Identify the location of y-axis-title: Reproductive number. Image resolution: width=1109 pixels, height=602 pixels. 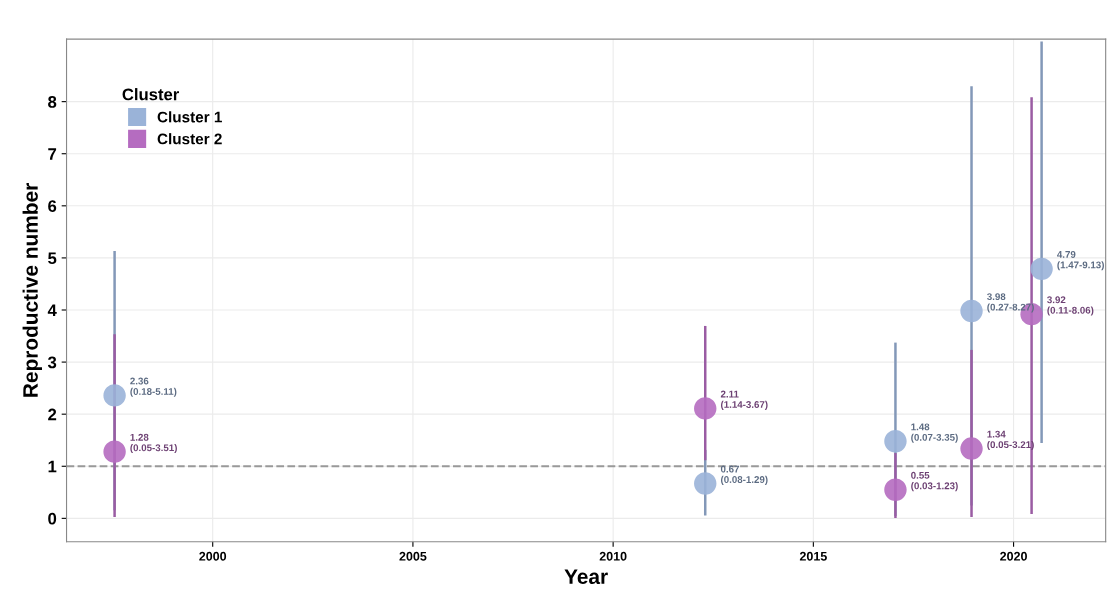
(32, 290).